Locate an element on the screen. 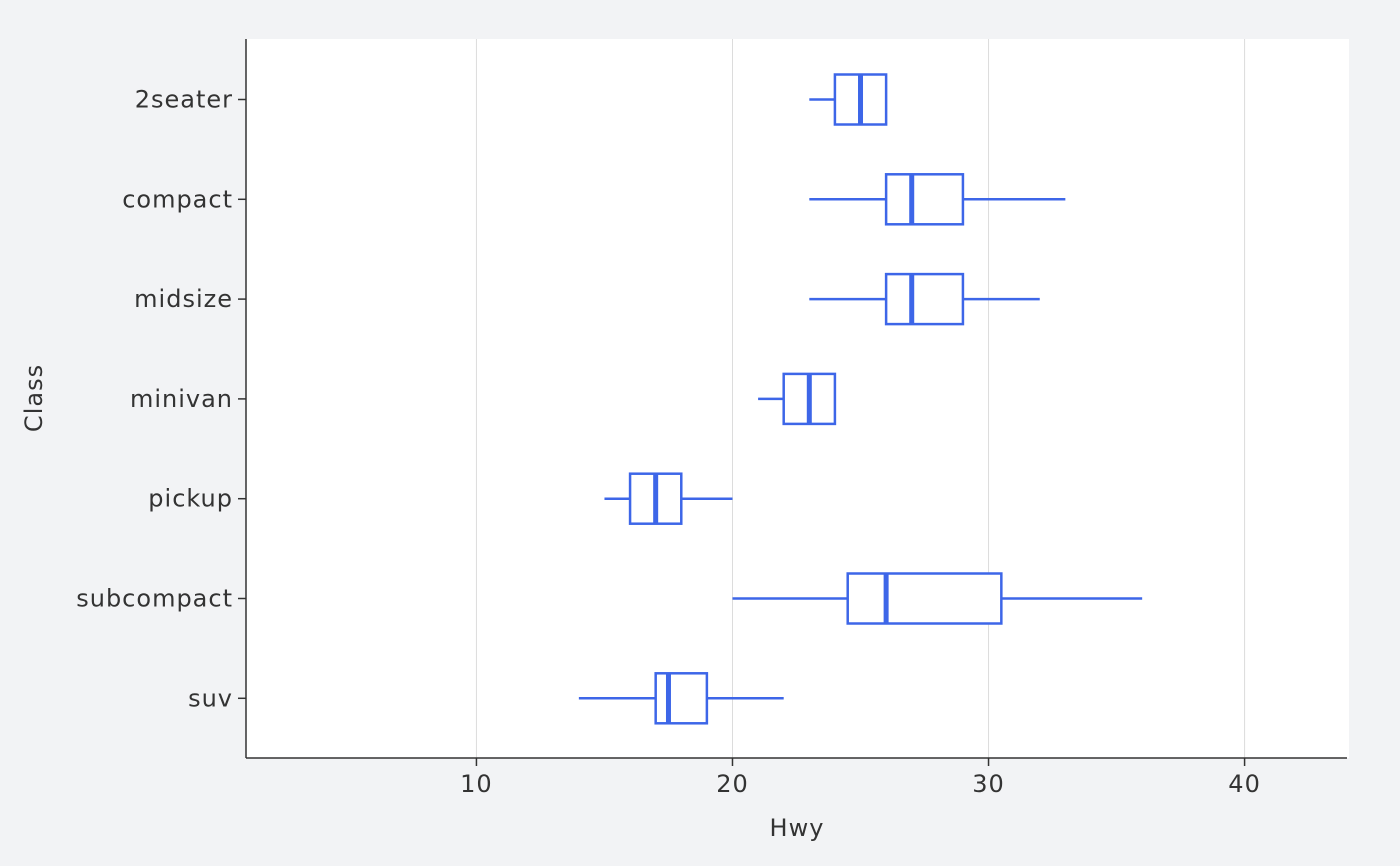 This screenshot has height=866, width=1400. y-tick-label-2seater: 2seater is located at coordinates (184, 100).